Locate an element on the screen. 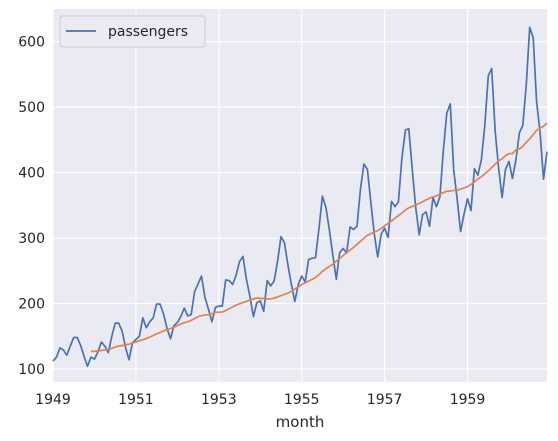 This screenshot has width=558, height=441. y-tick-label: 300 is located at coordinates (31, 239).